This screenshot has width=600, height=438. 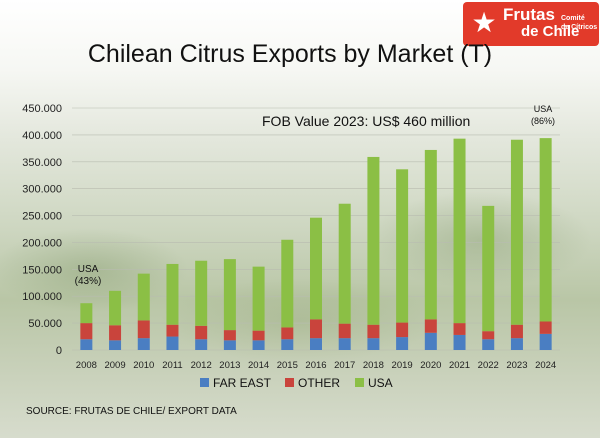 What do you see at coordinates (86, 365) in the screenshot?
I see `x-tick-label: 2008` at bounding box center [86, 365].